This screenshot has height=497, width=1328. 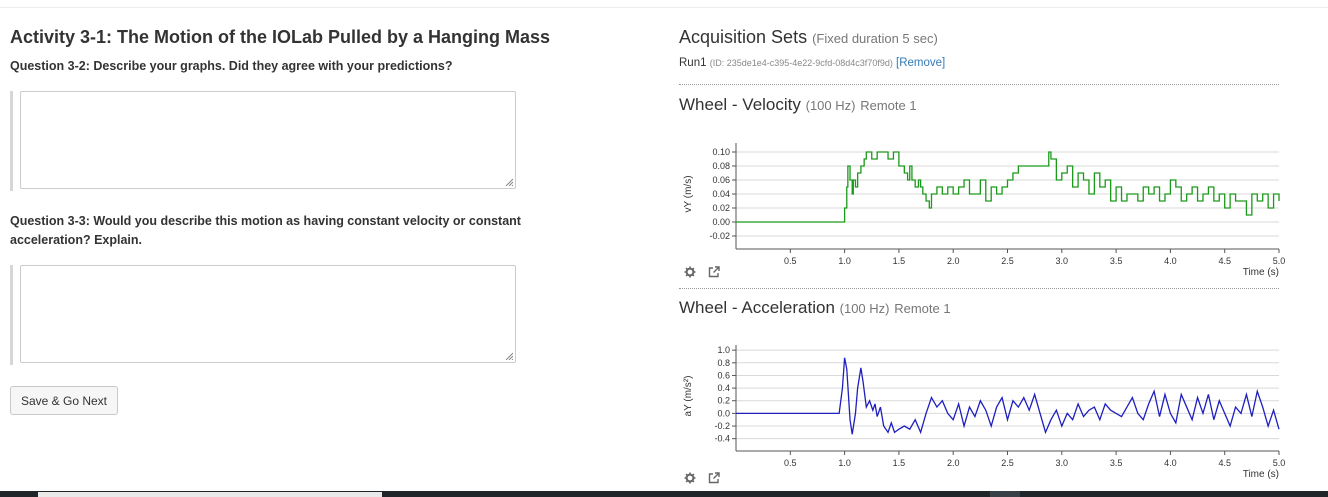 I want to click on y-tick-label: -0.2, so click(x=722, y=426).